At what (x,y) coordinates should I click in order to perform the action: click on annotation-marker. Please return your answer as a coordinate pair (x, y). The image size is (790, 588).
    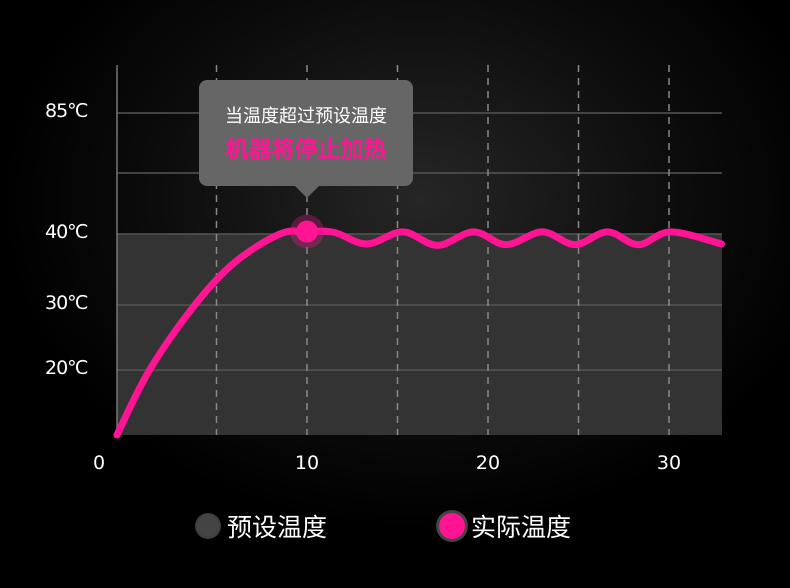
    Looking at the image, I should click on (307, 231).